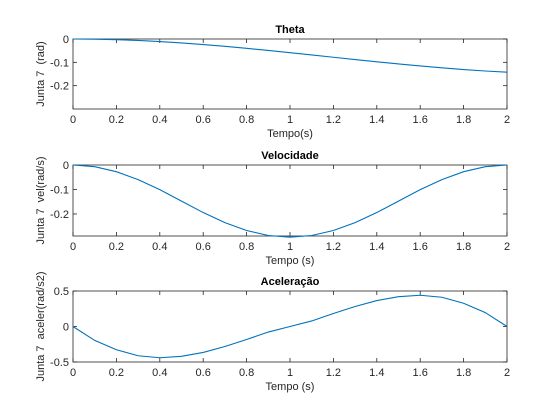 The image size is (560, 420). Describe the element at coordinates (41, 326) in the screenshot. I see `y-axis-label: Junta 7 aceler(rad/s2)` at that location.